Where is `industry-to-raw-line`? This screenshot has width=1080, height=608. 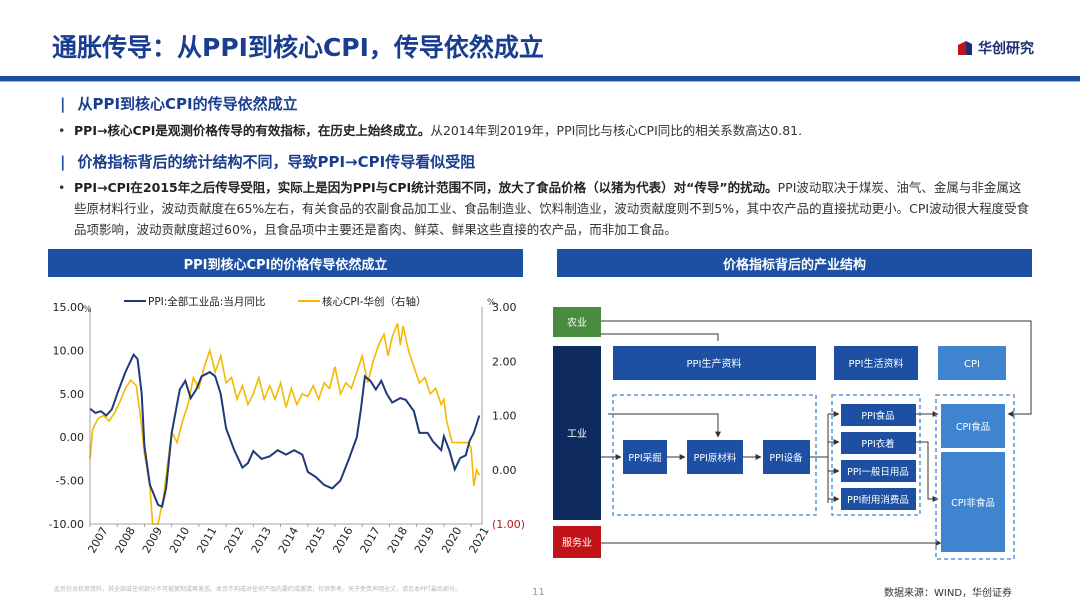
industry-to-raw-line is located at coordinates (664, 425).